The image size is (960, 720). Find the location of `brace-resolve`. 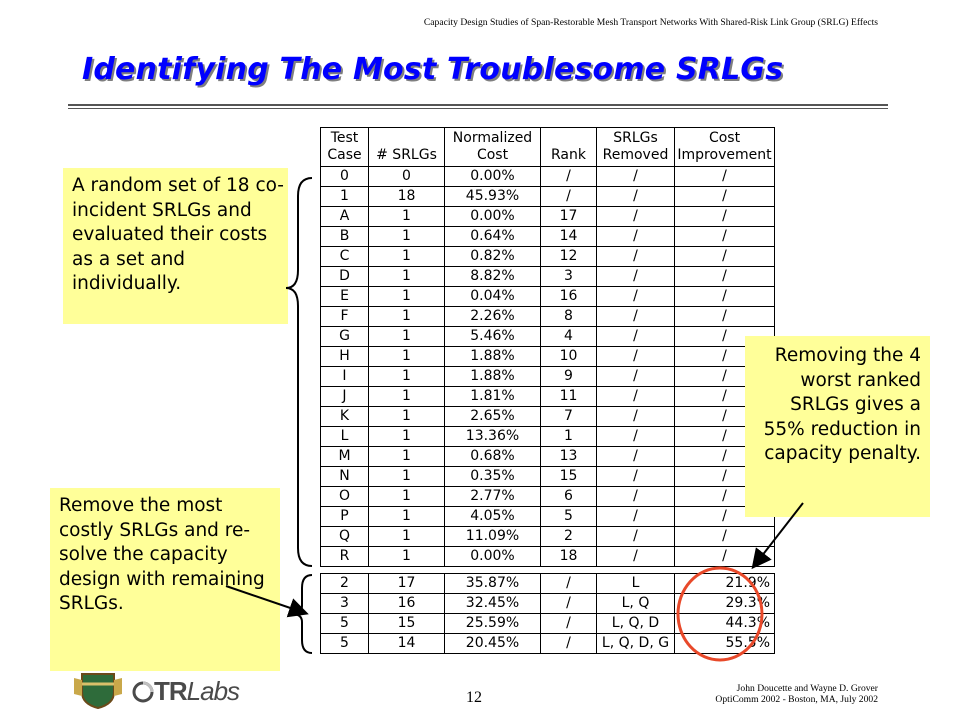

brace-resolve is located at coordinates (302, 614).